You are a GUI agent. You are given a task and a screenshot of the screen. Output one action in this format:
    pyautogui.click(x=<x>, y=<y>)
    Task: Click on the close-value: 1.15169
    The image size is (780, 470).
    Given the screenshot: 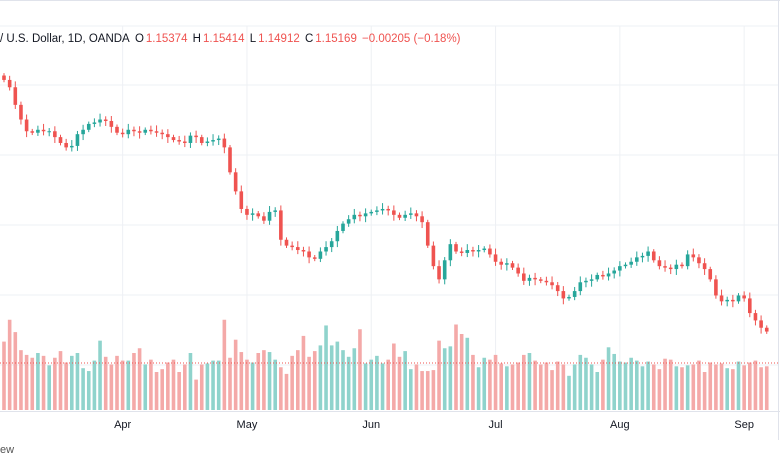 What is the action you would take?
    pyautogui.click(x=336, y=39)
    